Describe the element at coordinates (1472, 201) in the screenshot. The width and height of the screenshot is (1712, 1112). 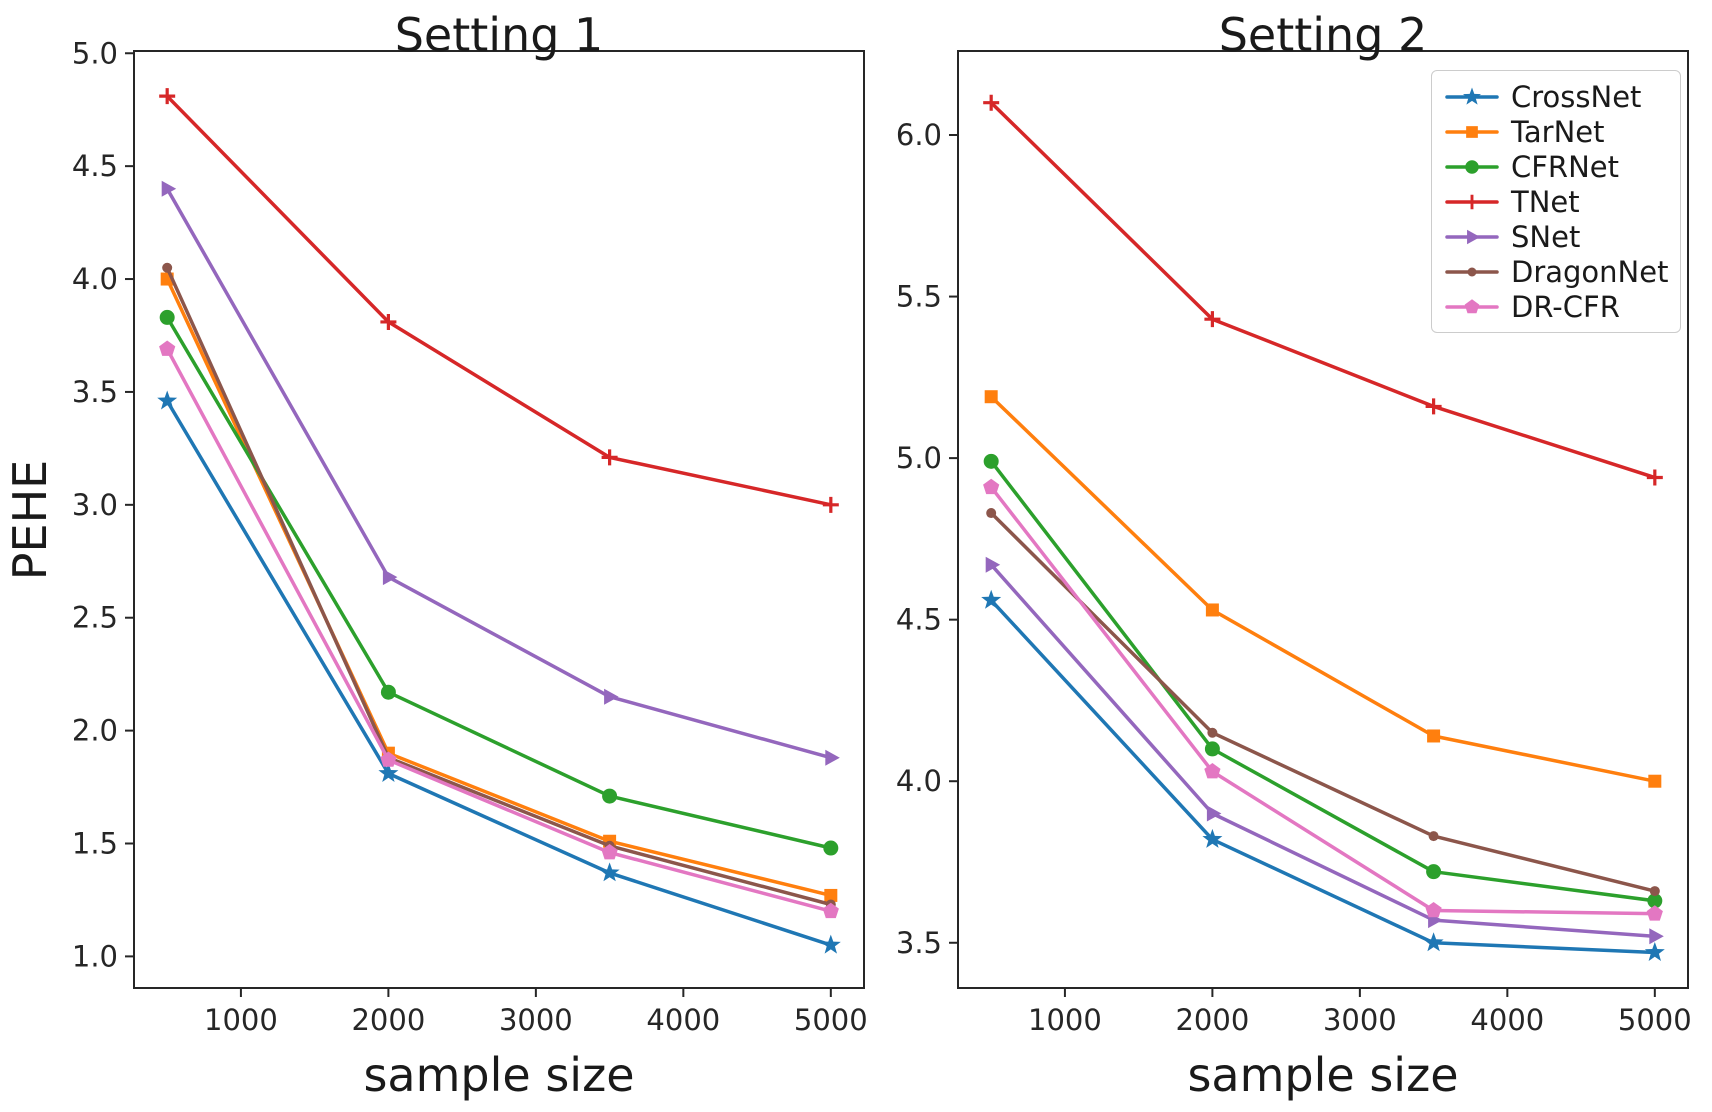
I see `legend-plus-icon` at that location.